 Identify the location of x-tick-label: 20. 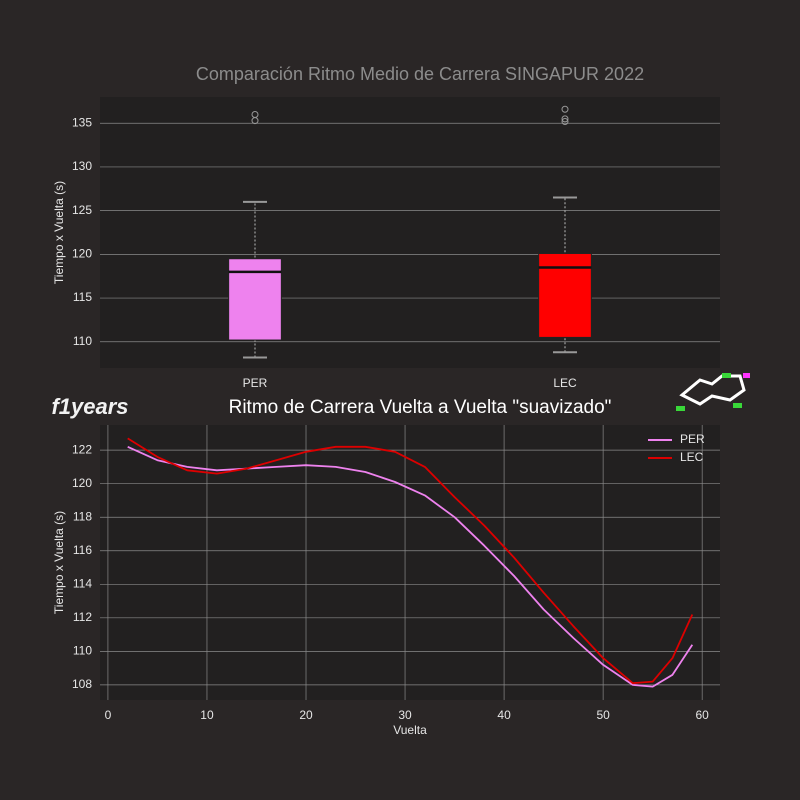
(306, 715).